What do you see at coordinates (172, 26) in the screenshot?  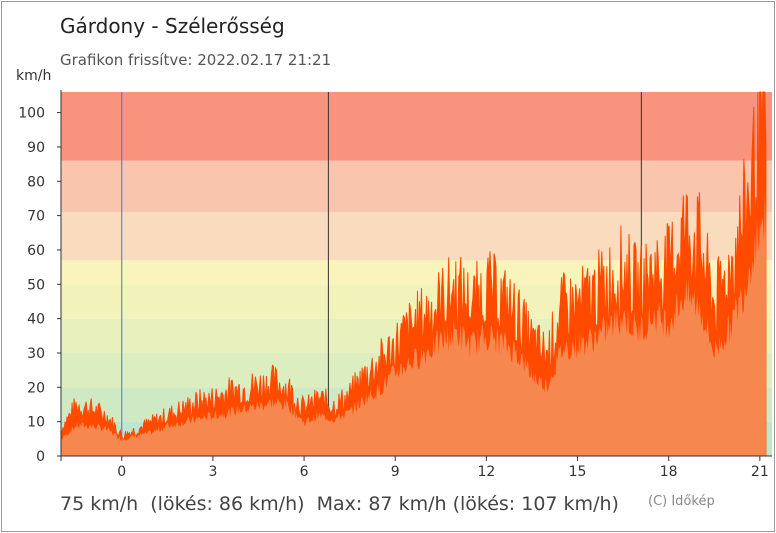 I see `chart-title: Gárdony - Szélerősség` at bounding box center [172, 26].